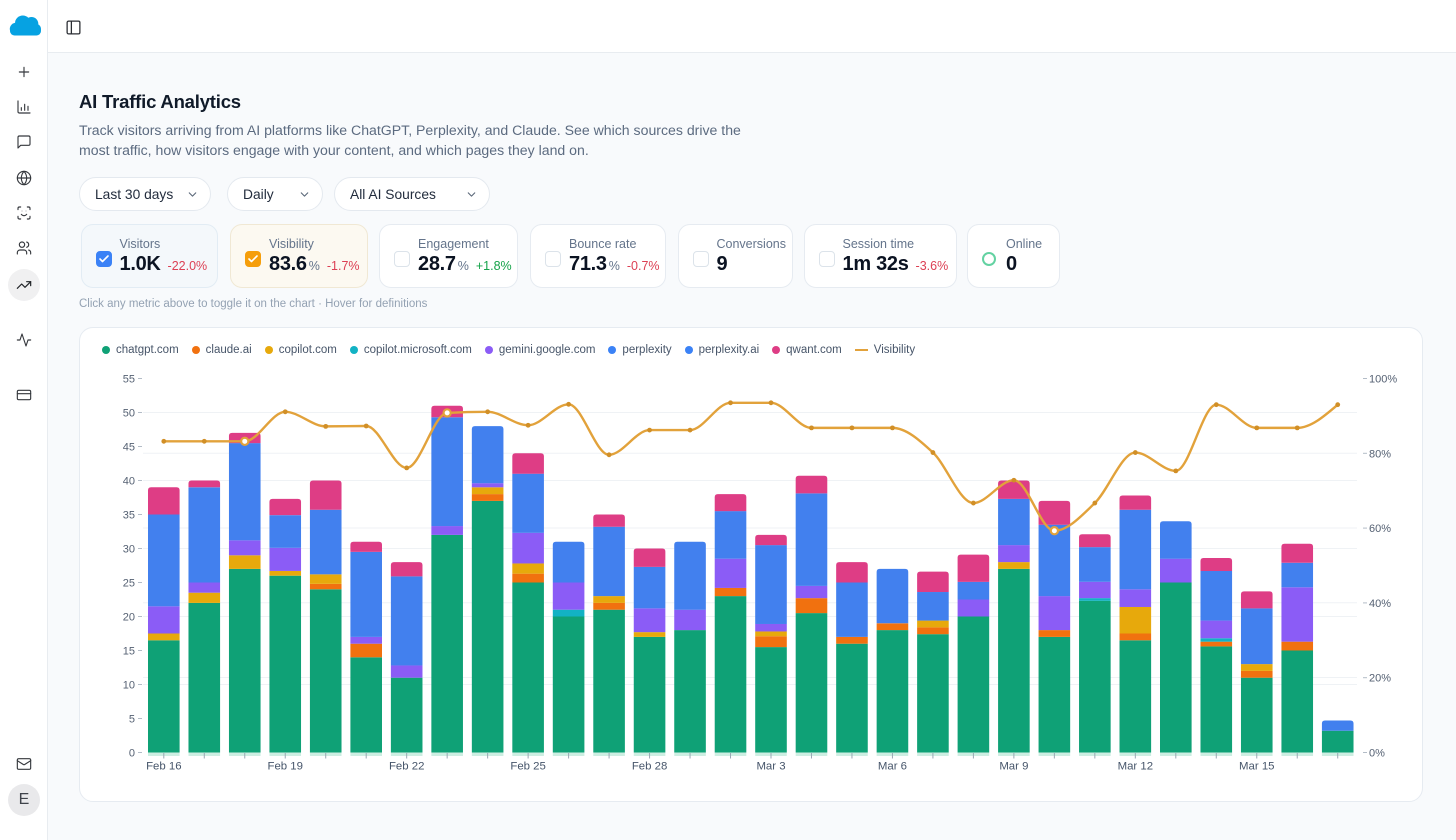 This screenshot has width=1456, height=840. What do you see at coordinates (1380, 604) in the screenshot?
I see `svg-text: 40%` at bounding box center [1380, 604].